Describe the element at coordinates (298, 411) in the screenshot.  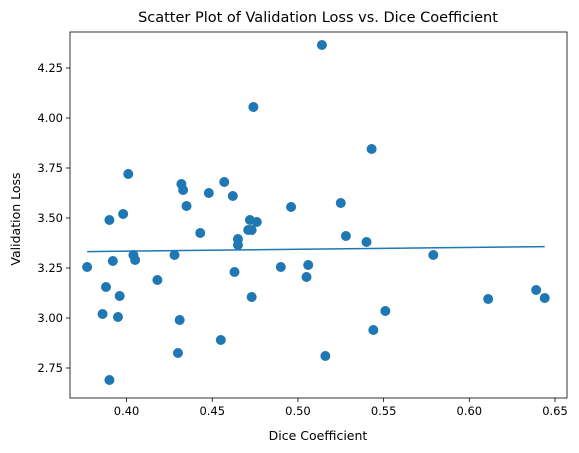
I see `x-tick-label: 0.50` at that location.